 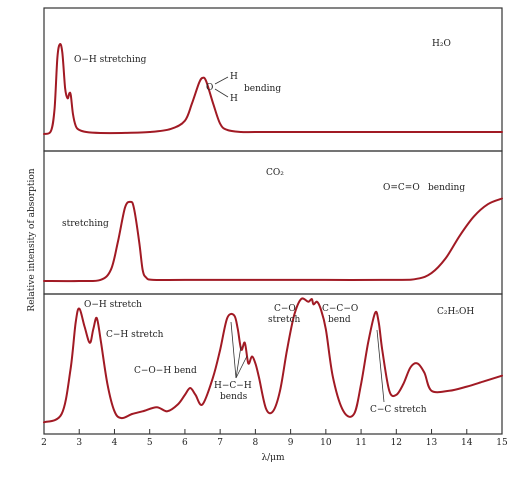 I want to click on x-tick-label: 6, so click(x=185, y=443).